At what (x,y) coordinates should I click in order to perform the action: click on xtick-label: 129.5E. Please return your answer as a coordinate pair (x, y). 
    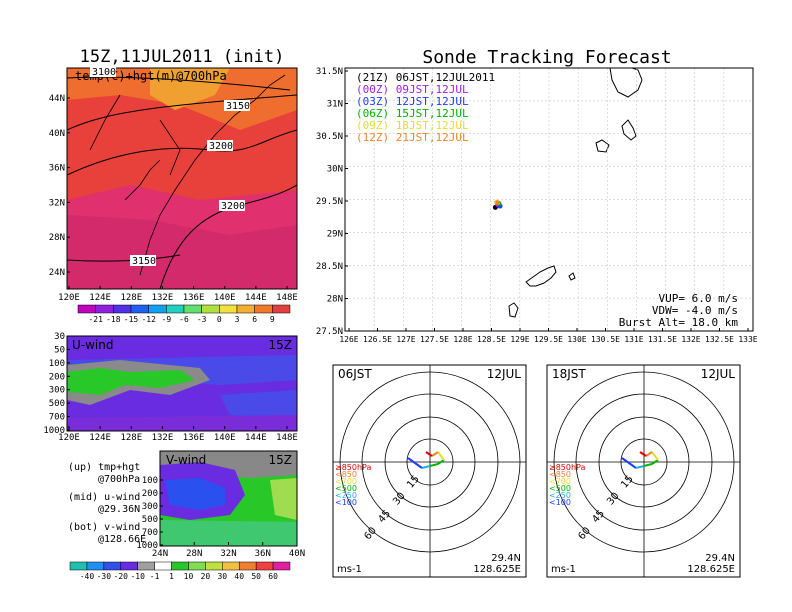
    Looking at the image, I should click on (548, 339).